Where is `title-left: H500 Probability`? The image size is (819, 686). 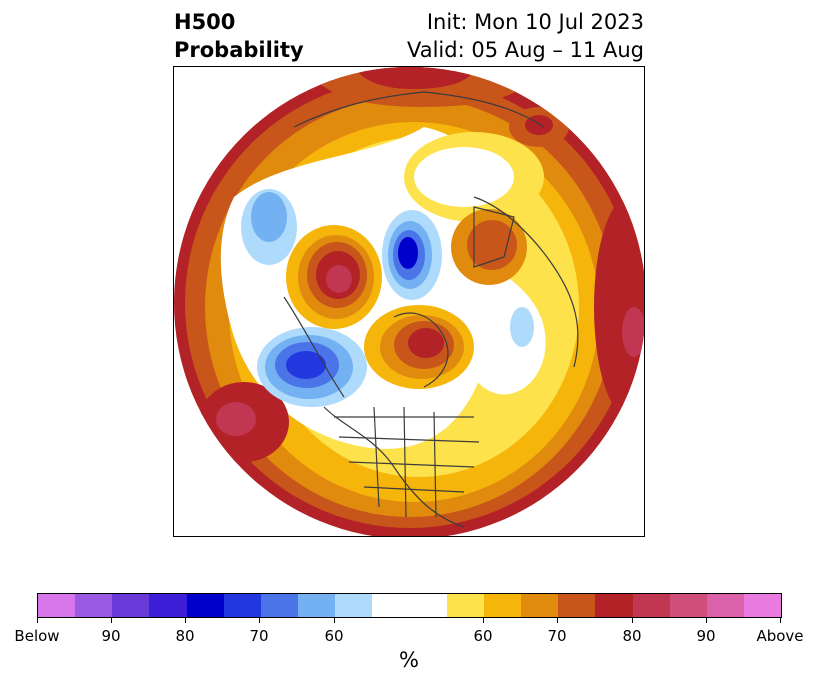 title-left: H500 Probability is located at coordinates (239, 36).